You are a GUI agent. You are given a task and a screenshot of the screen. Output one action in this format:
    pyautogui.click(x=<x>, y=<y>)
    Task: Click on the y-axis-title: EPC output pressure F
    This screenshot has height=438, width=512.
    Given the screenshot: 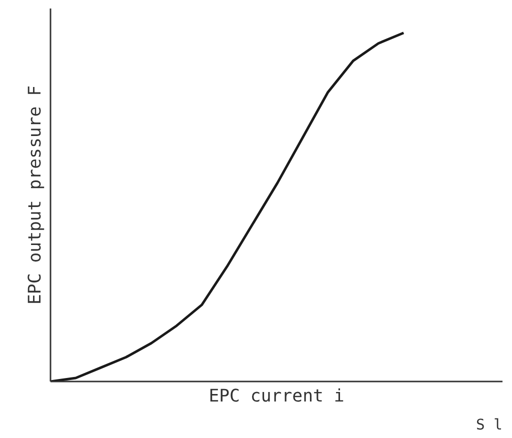 What is the action you would take?
    pyautogui.click(x=36, y=195)
    